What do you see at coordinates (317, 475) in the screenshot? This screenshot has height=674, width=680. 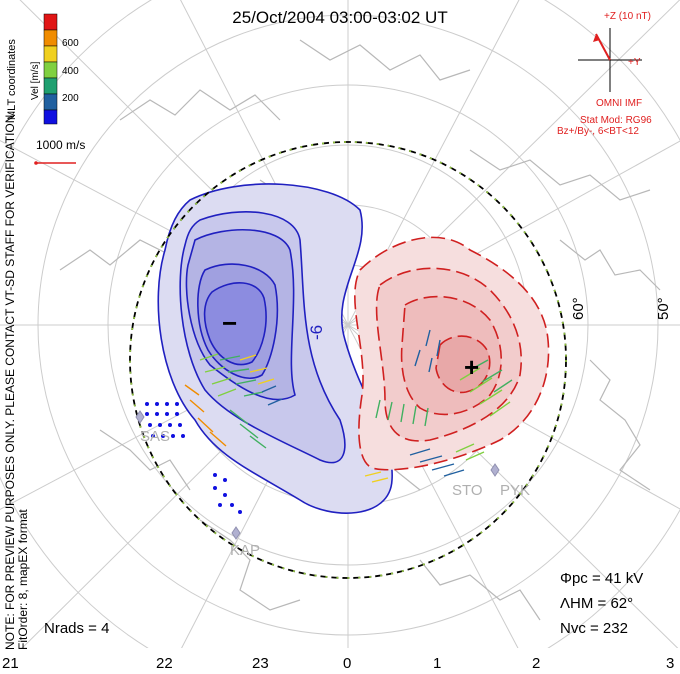 I see `site-markers` at bounding box center [317, 475].